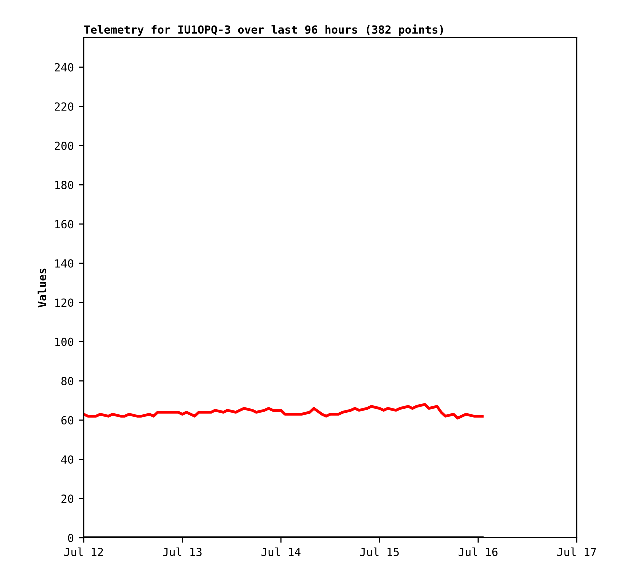 Image resolution: width=618 pixels, height=579 pixels. I want to click on y-tick-label: 240, so click(64, 67).